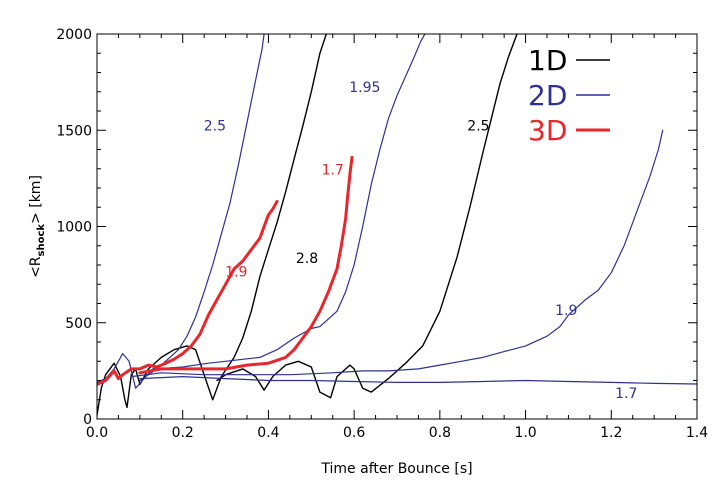 The image size is (726, 485). Describe the element at coordinates (97, 433) in the screenshot. I see `x-tick-label: 0.0` at that location.